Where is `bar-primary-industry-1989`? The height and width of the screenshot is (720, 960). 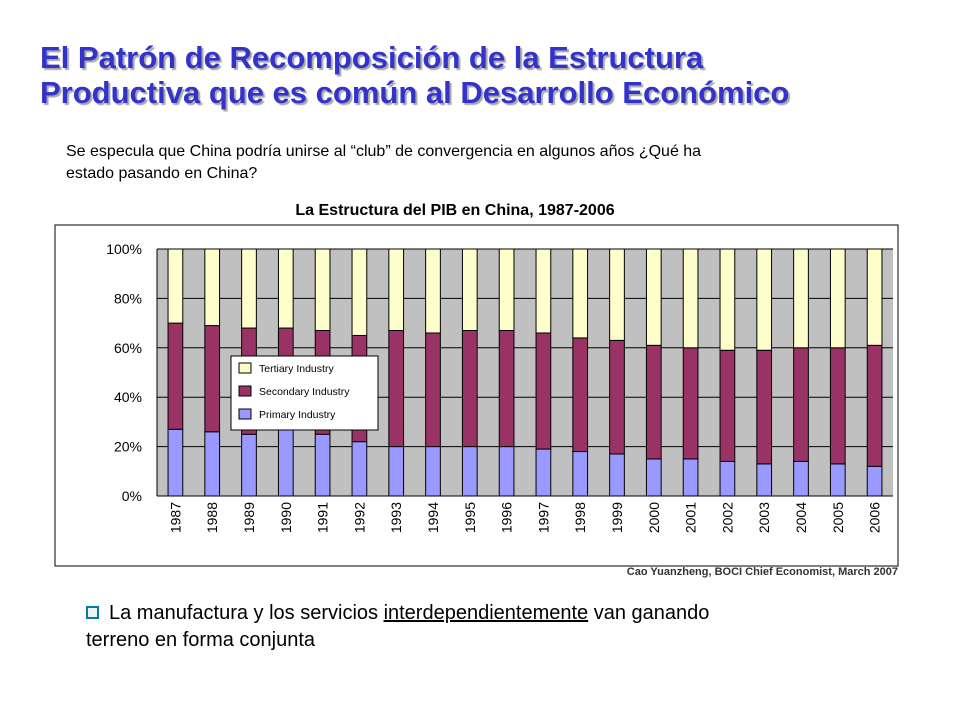 bar-primary-industry-1989 is located at coordinates (249, 465).